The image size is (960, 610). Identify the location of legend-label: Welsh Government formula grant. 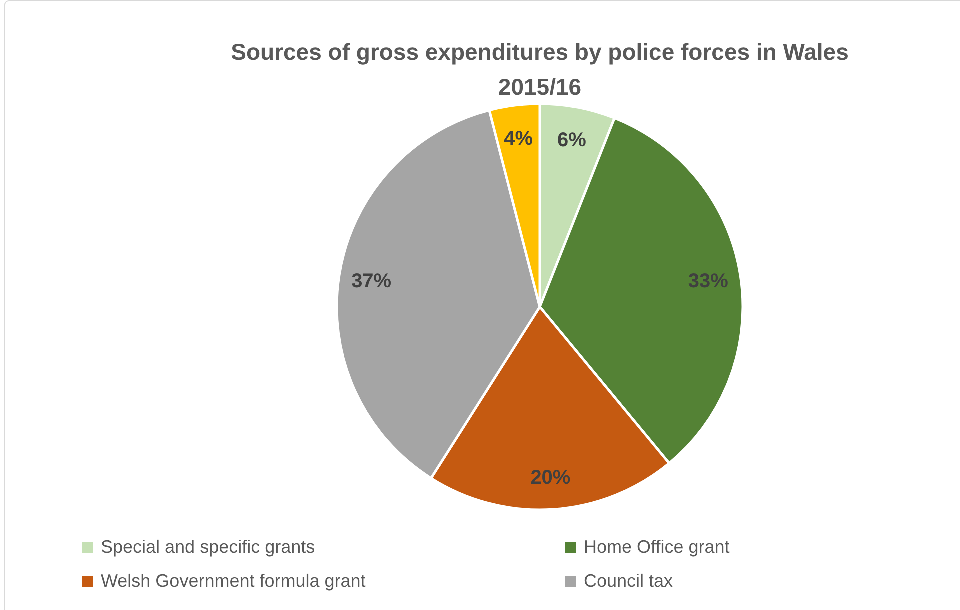
(233, 581).